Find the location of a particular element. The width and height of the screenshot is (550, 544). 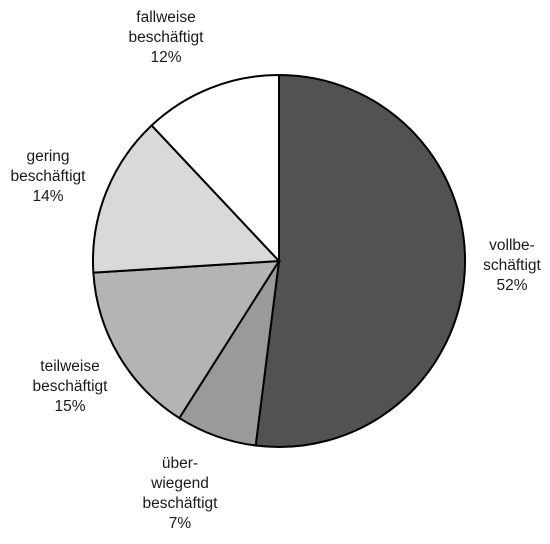

slice-label-line: gering is located at coordinates (47, 156).